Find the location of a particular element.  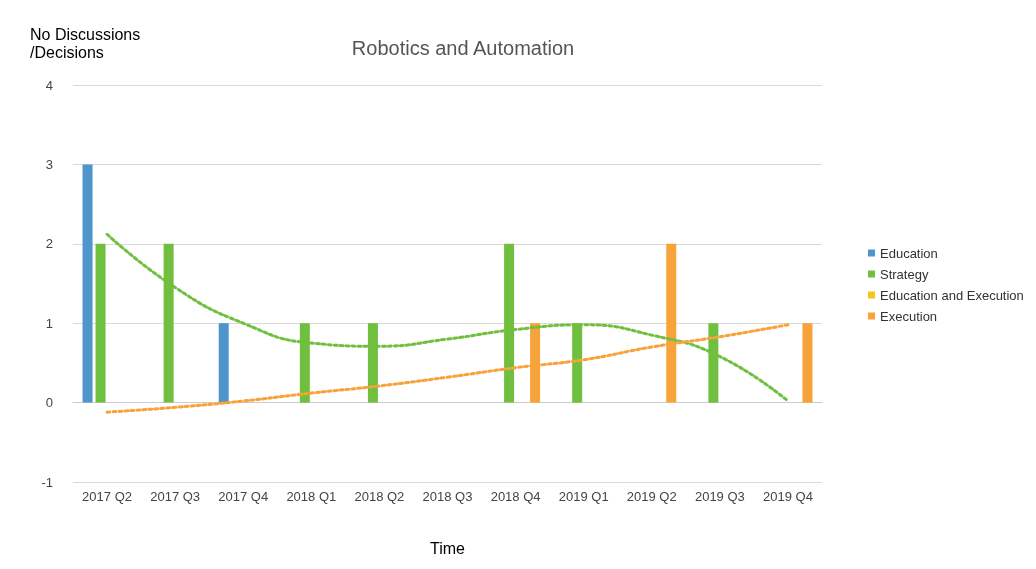

chart-title: Robotics and Automation is located at coordinates (463, 48).